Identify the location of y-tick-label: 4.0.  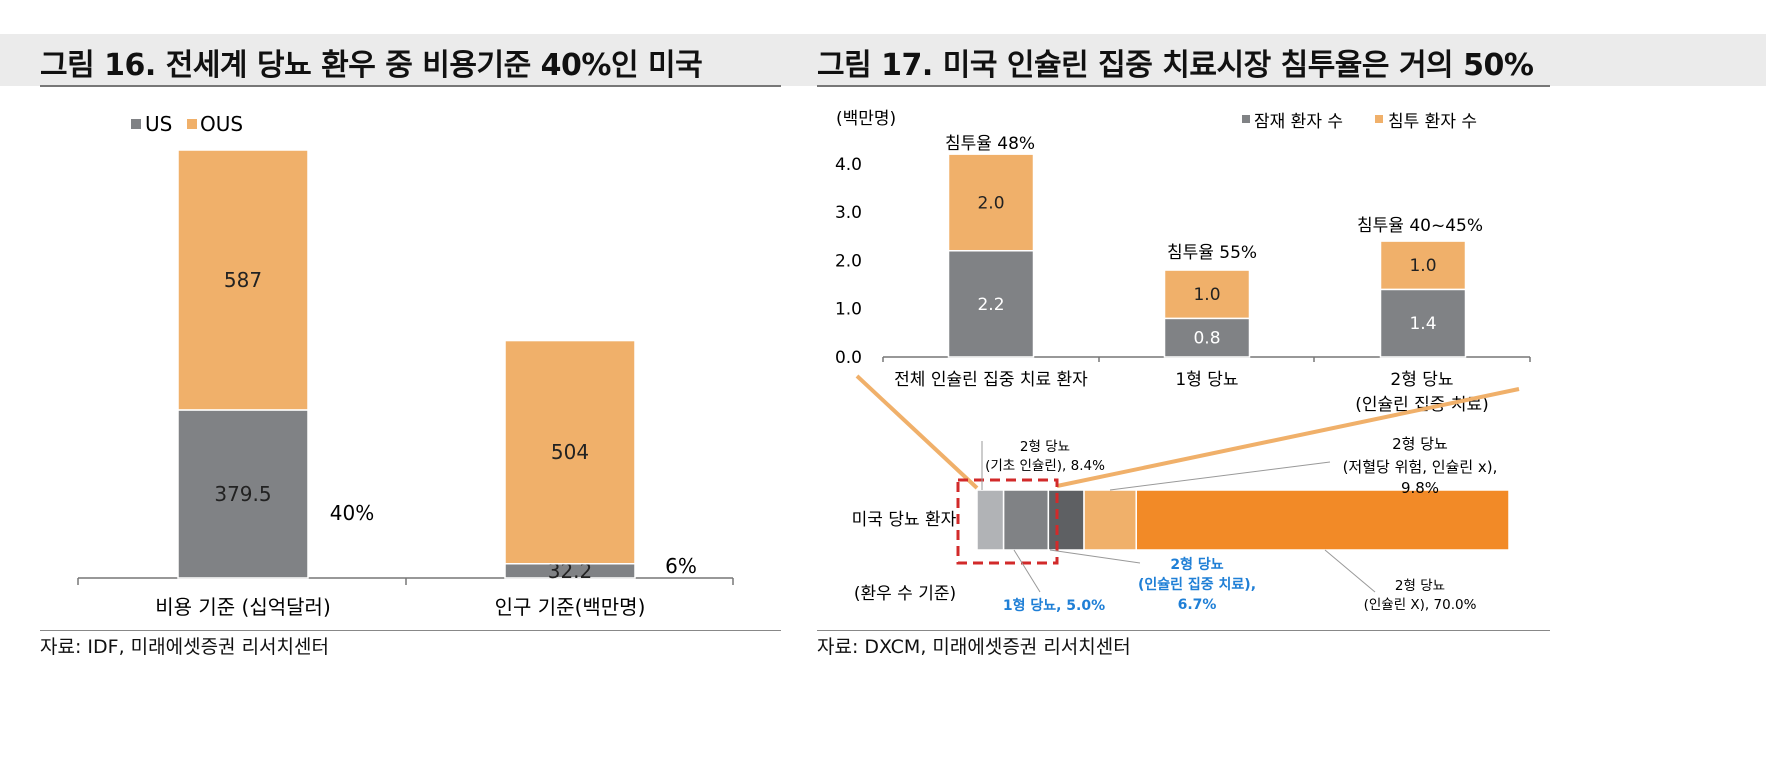
(848, 165).